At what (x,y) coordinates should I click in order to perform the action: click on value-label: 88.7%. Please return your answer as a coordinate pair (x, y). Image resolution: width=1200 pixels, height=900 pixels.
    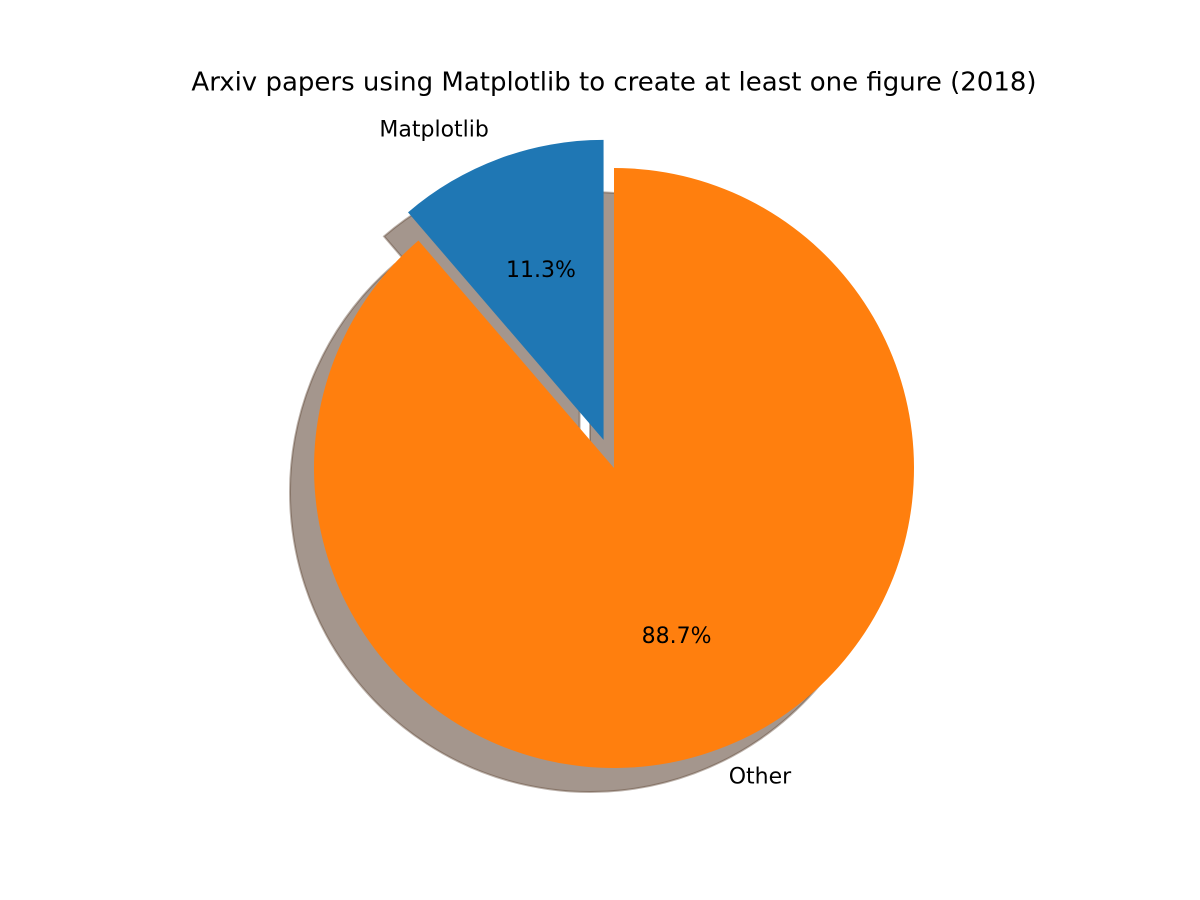
    Looking at the image, I should click on (677, 636).